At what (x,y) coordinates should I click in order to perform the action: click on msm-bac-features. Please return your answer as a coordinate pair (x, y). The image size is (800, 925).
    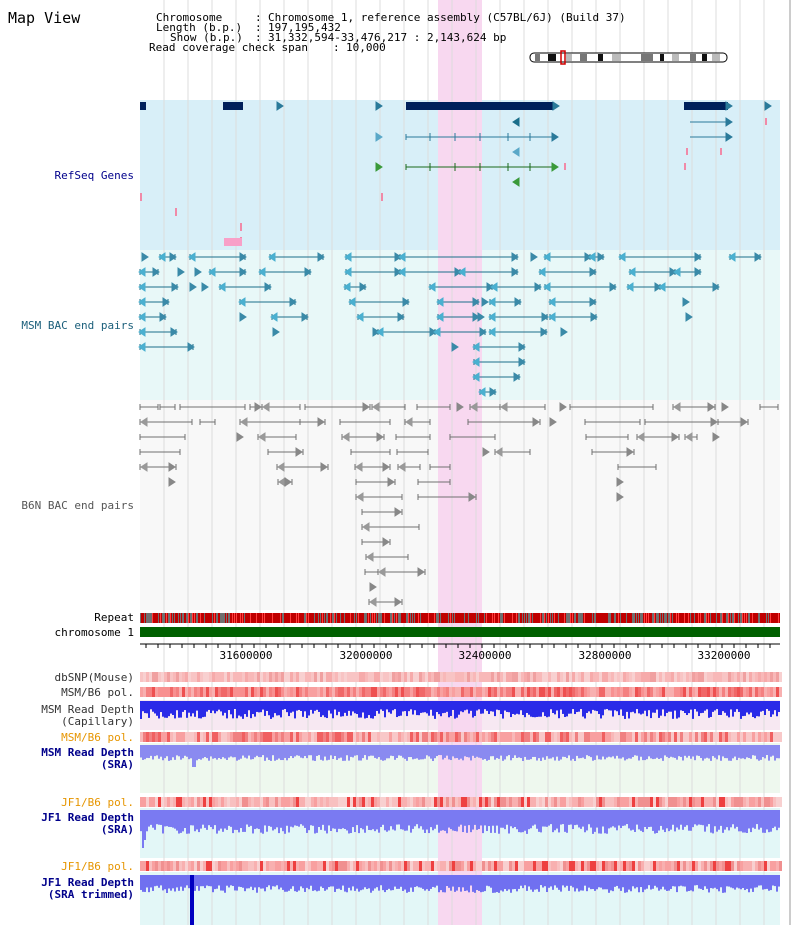
    Looking at the image, I should click on (450, 324).